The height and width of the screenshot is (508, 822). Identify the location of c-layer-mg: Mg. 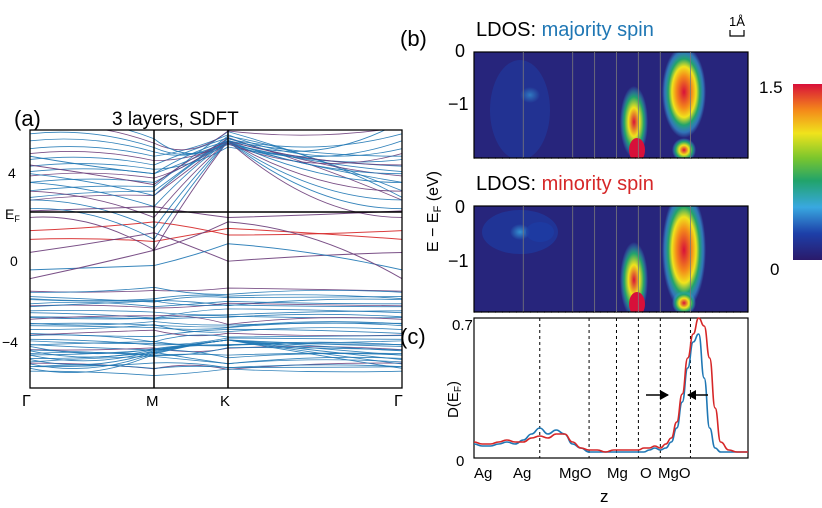
(617, 473).